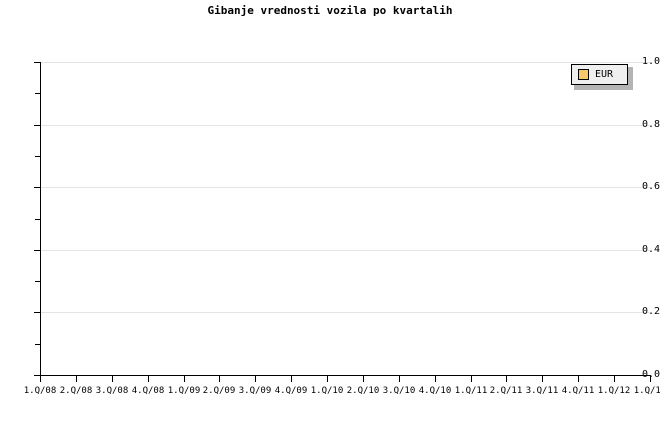 Image resolution: width=660 pixels, height=440 pixels. I want to click on x-axis-label: 2.Q/09, so click(219, 391).